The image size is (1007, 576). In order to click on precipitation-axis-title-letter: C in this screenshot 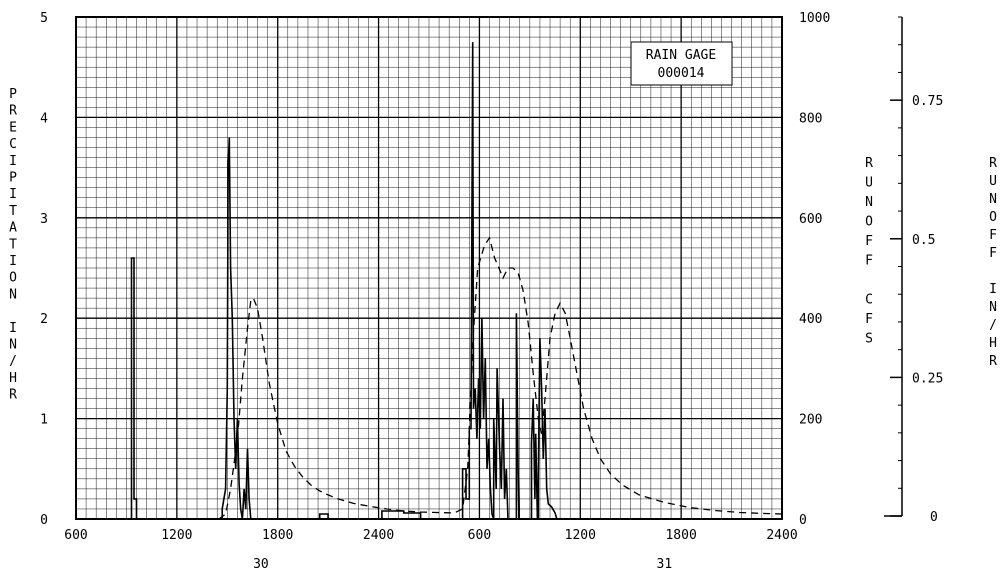, I will do `click(13, 144)`.